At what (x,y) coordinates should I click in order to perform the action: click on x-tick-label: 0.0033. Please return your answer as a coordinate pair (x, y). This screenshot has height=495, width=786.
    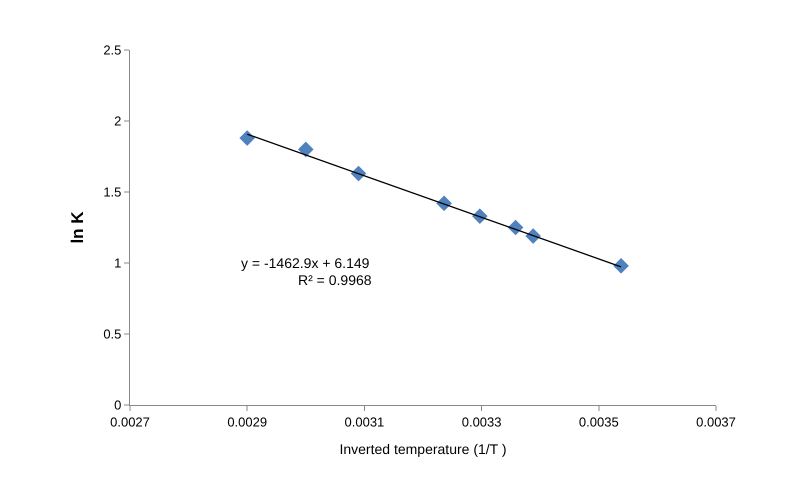
    Looking at the image, I should click on (482, 422).